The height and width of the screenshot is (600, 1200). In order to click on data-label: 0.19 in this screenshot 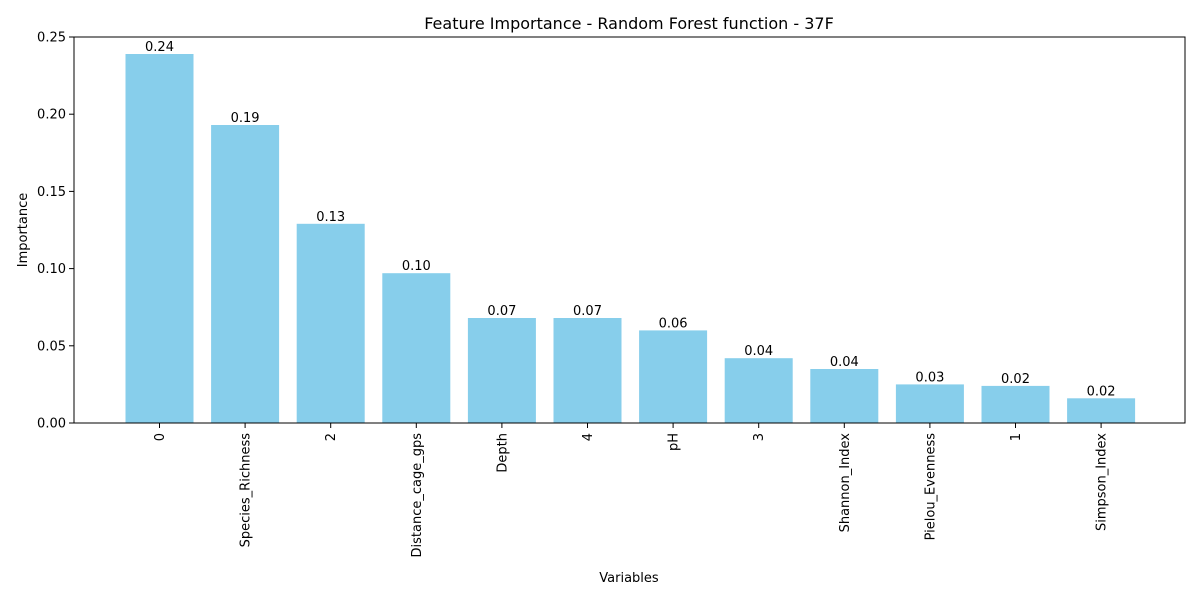, I will do `click(245, 118)`.